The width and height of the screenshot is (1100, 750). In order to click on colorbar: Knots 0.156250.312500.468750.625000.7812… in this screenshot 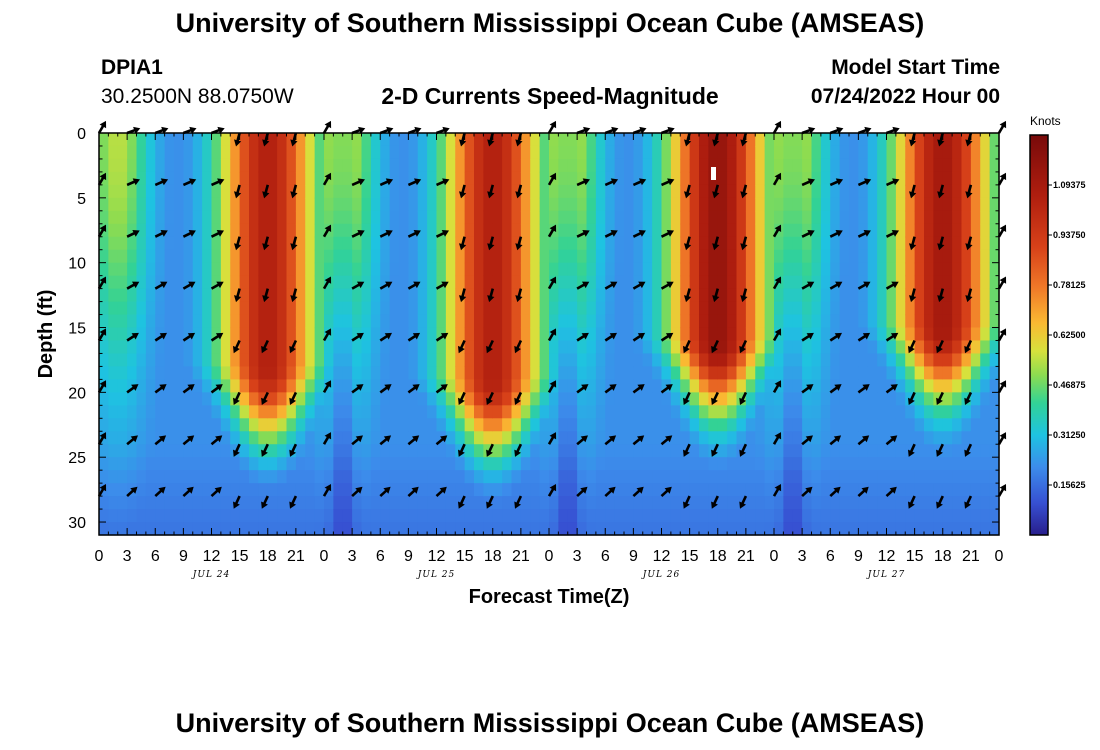, I will do `click(1057, 325)`.